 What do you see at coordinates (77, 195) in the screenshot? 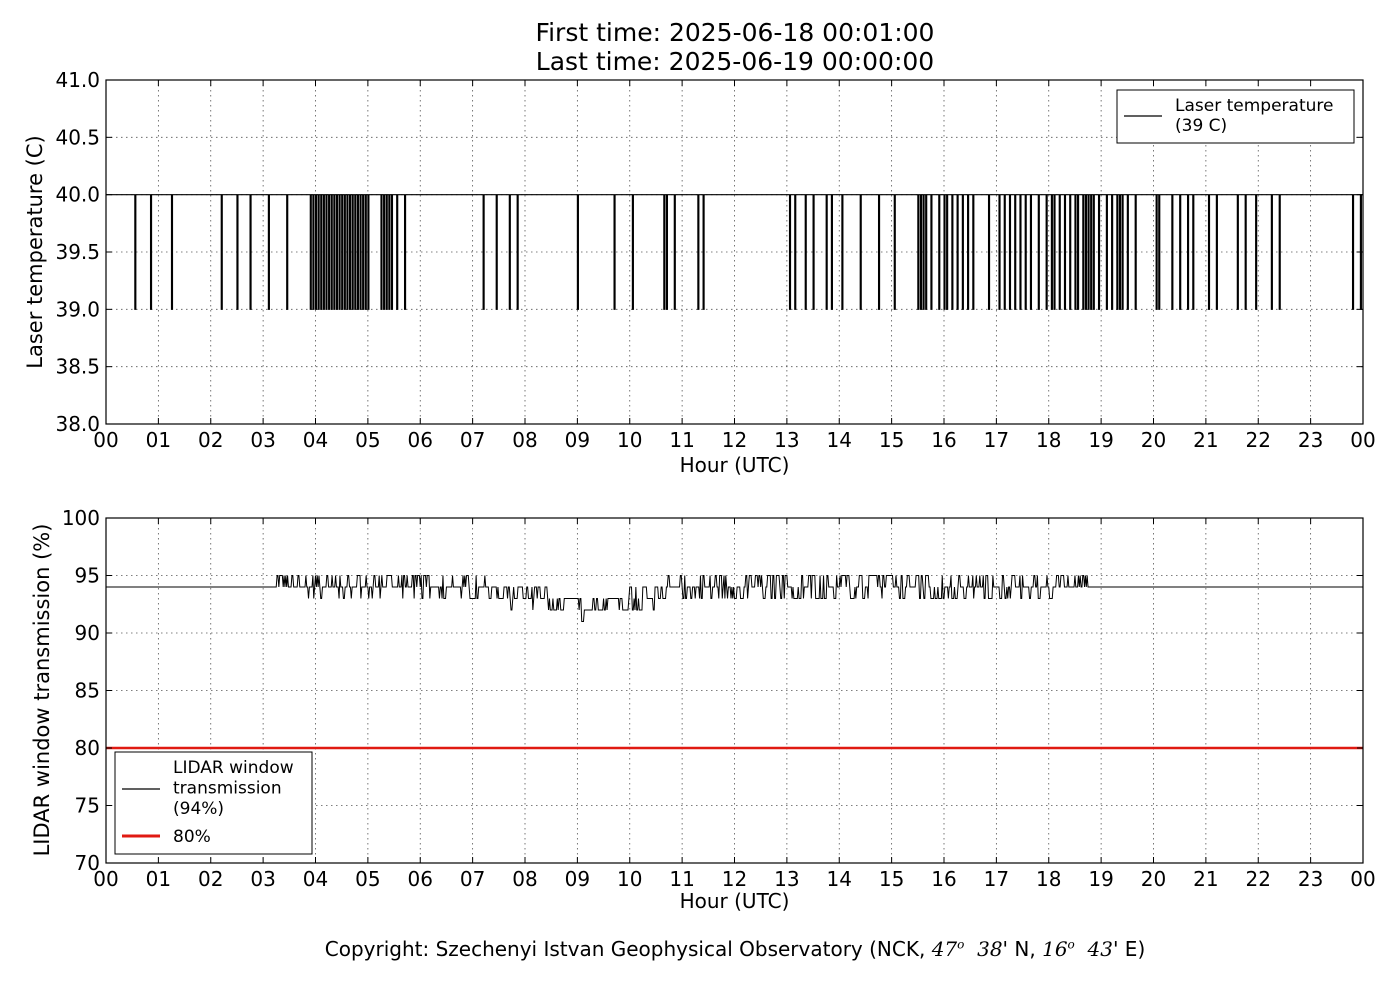
I see `y-tick-label: 40.0` at bounding box center [77, 195].